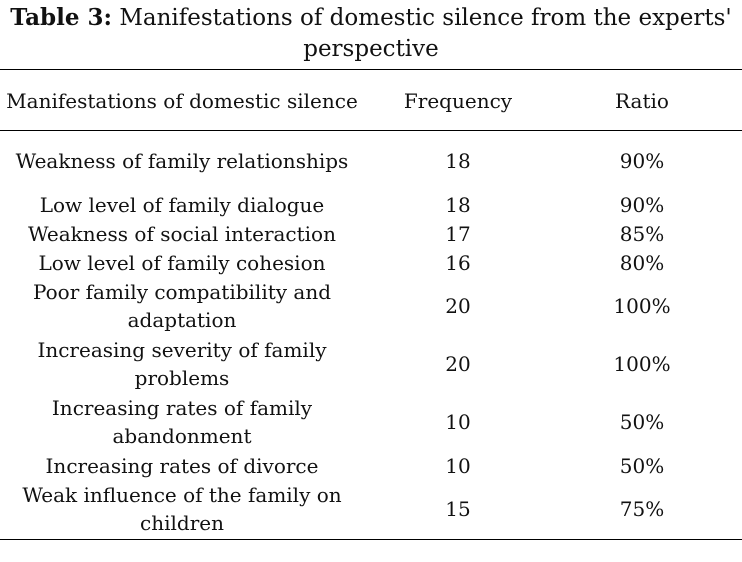 This screenshot has height=562, width=742. I want to click on table-row-1-frequency: 18, so click(458, 161).